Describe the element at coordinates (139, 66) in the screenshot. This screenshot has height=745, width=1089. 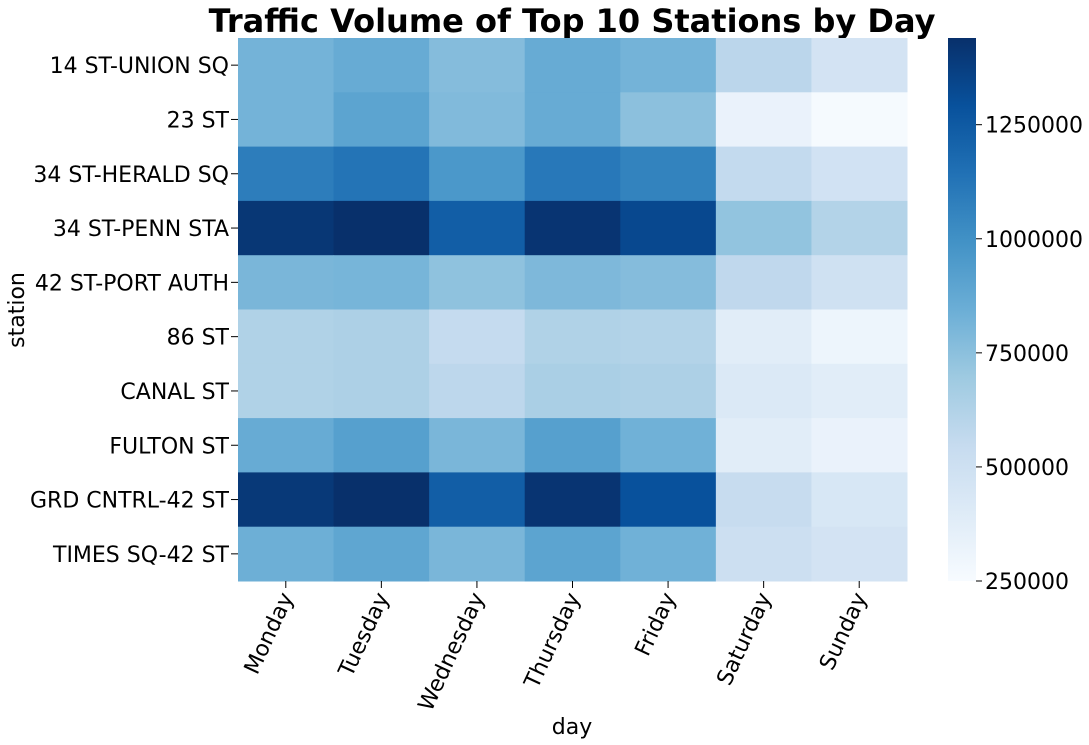
I see `y-tick-label: 14 ST-UNION SQ` at that location.